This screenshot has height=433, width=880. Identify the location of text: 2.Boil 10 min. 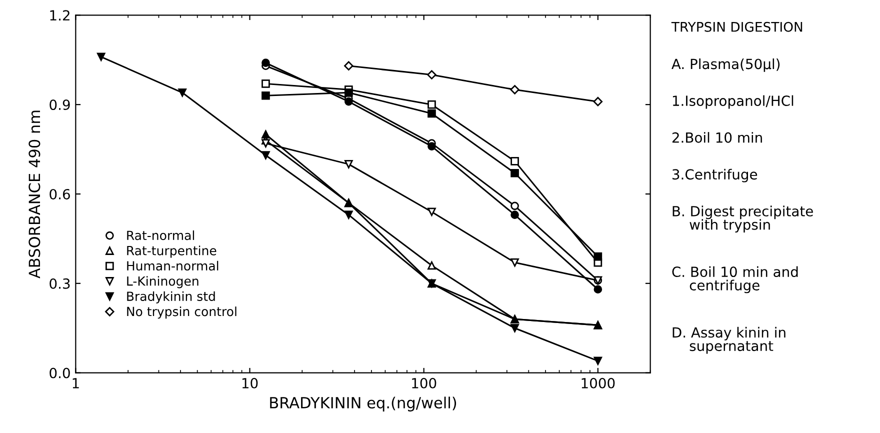
(717, 137).